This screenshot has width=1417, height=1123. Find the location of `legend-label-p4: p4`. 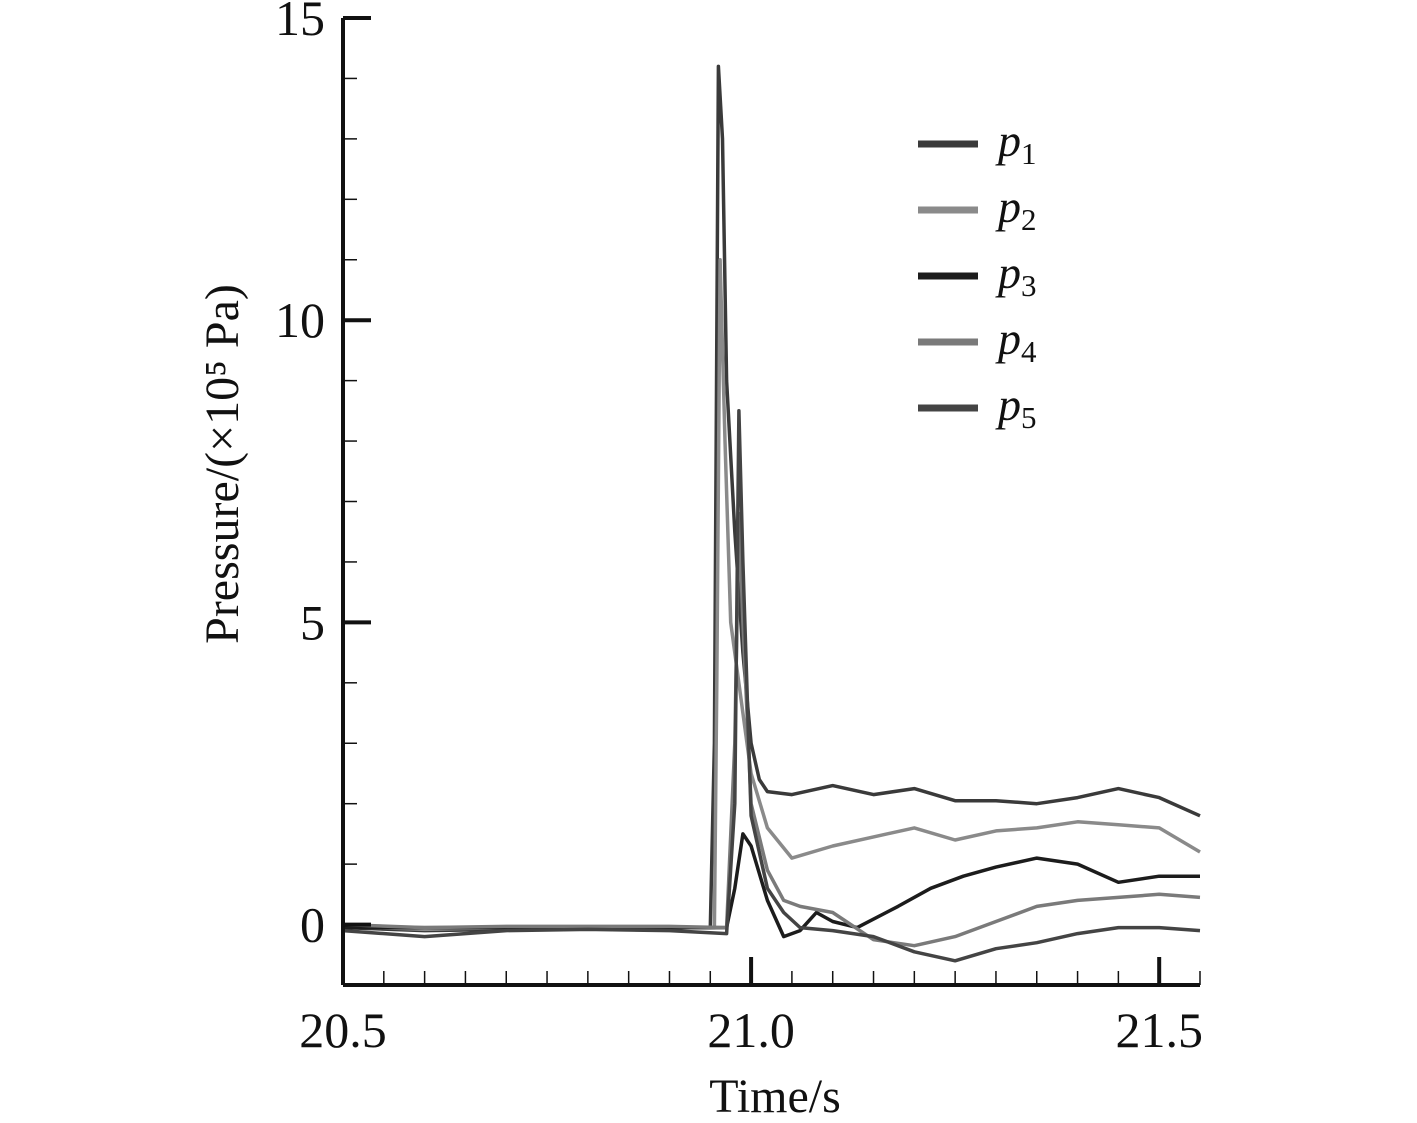

legend-label-p4: p4 is located at coordinates (1016, 341).